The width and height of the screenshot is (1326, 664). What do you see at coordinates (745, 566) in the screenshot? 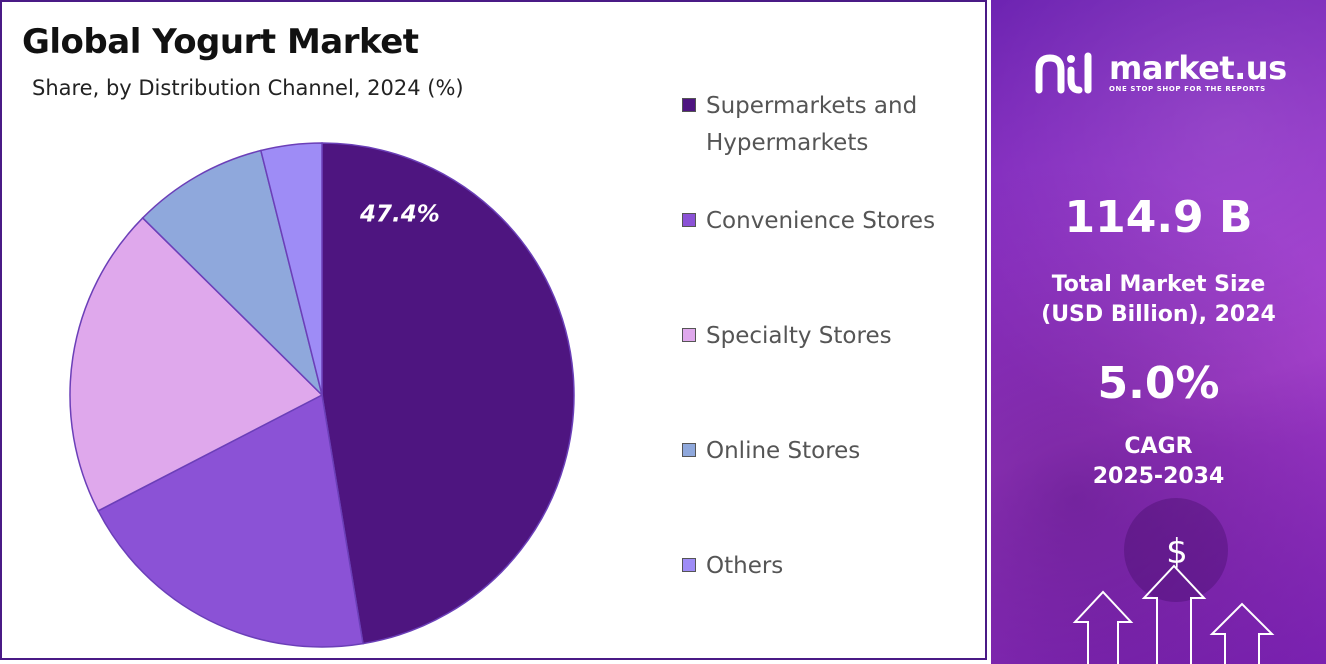
I see `legend-label: Others` at bounding box center [745, 566].